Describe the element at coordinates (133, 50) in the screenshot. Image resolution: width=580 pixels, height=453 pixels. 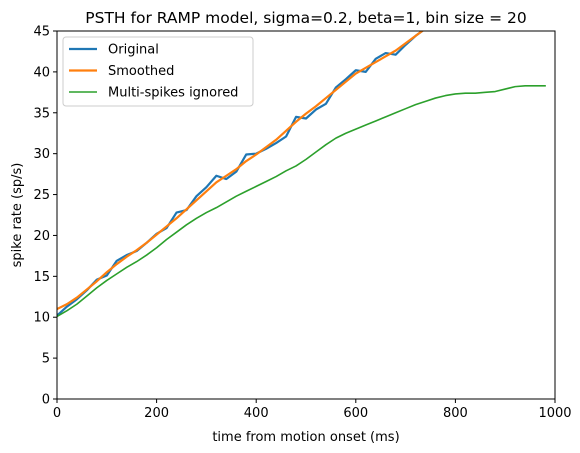
I see `legend-label: Original` at that location.